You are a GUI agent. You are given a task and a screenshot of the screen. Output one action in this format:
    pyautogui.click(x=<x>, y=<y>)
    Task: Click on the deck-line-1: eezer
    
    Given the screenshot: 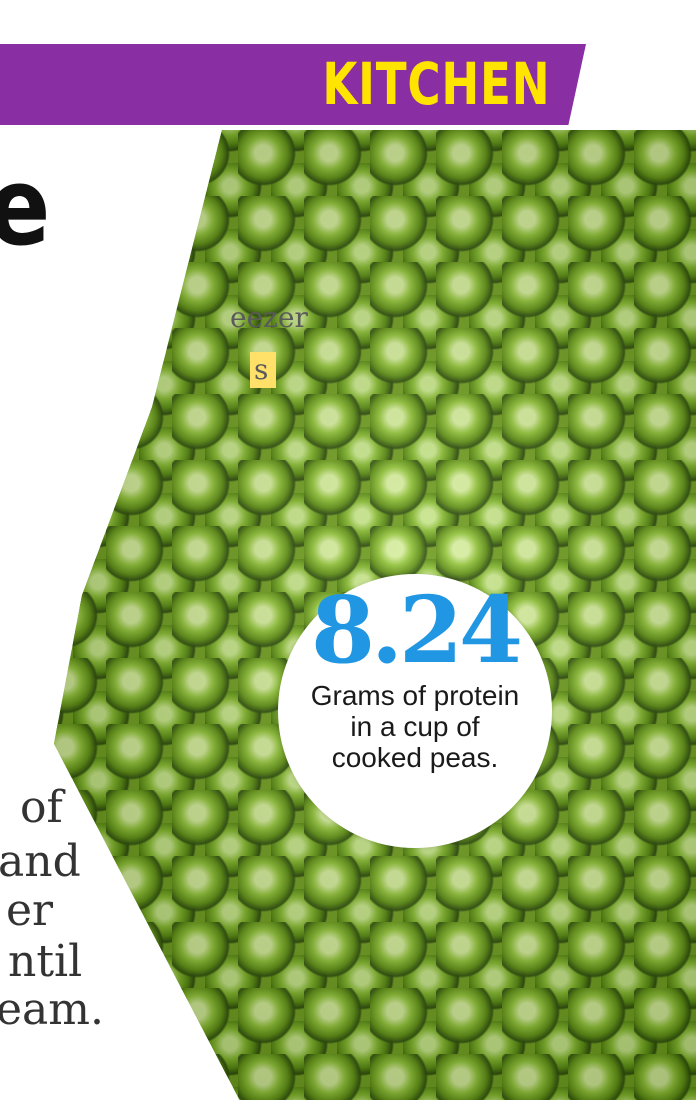 What is the action you would take?
    pyautogui.click(x=269, y=317)
    